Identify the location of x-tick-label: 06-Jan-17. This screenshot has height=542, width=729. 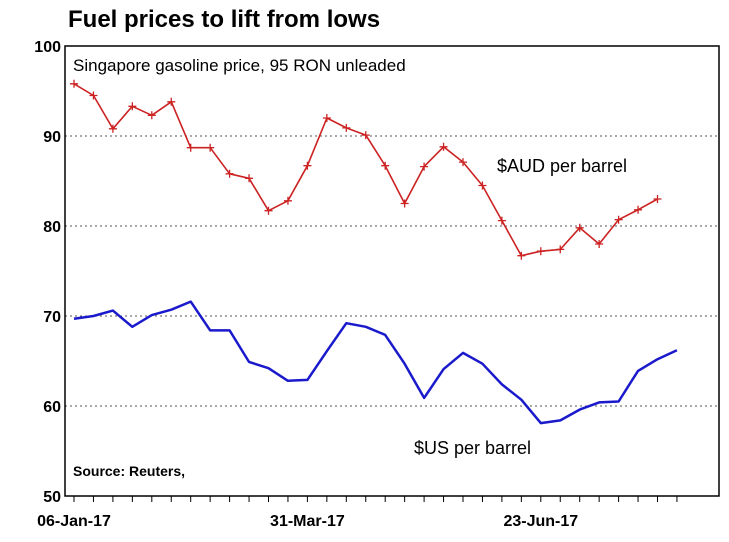
(74, 521).